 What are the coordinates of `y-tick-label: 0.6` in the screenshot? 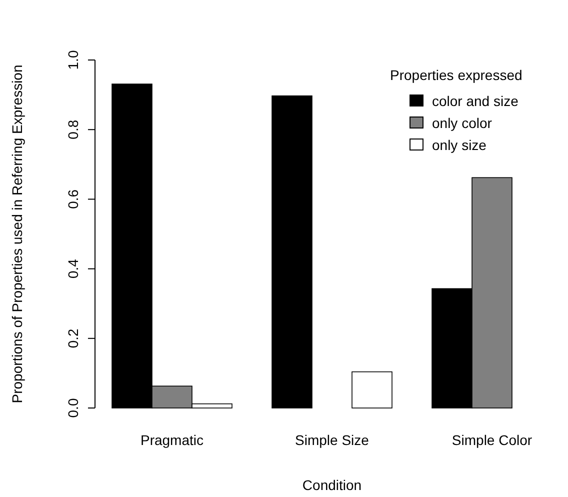 It's located at (73, 199).